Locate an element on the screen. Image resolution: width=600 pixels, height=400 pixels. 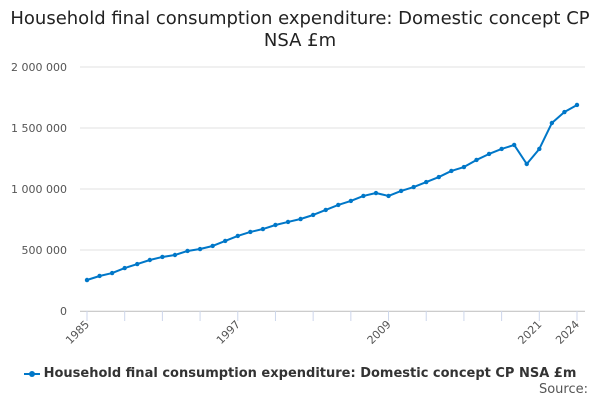
x-tick-label: 2021 is located at coordinates (529, 332).